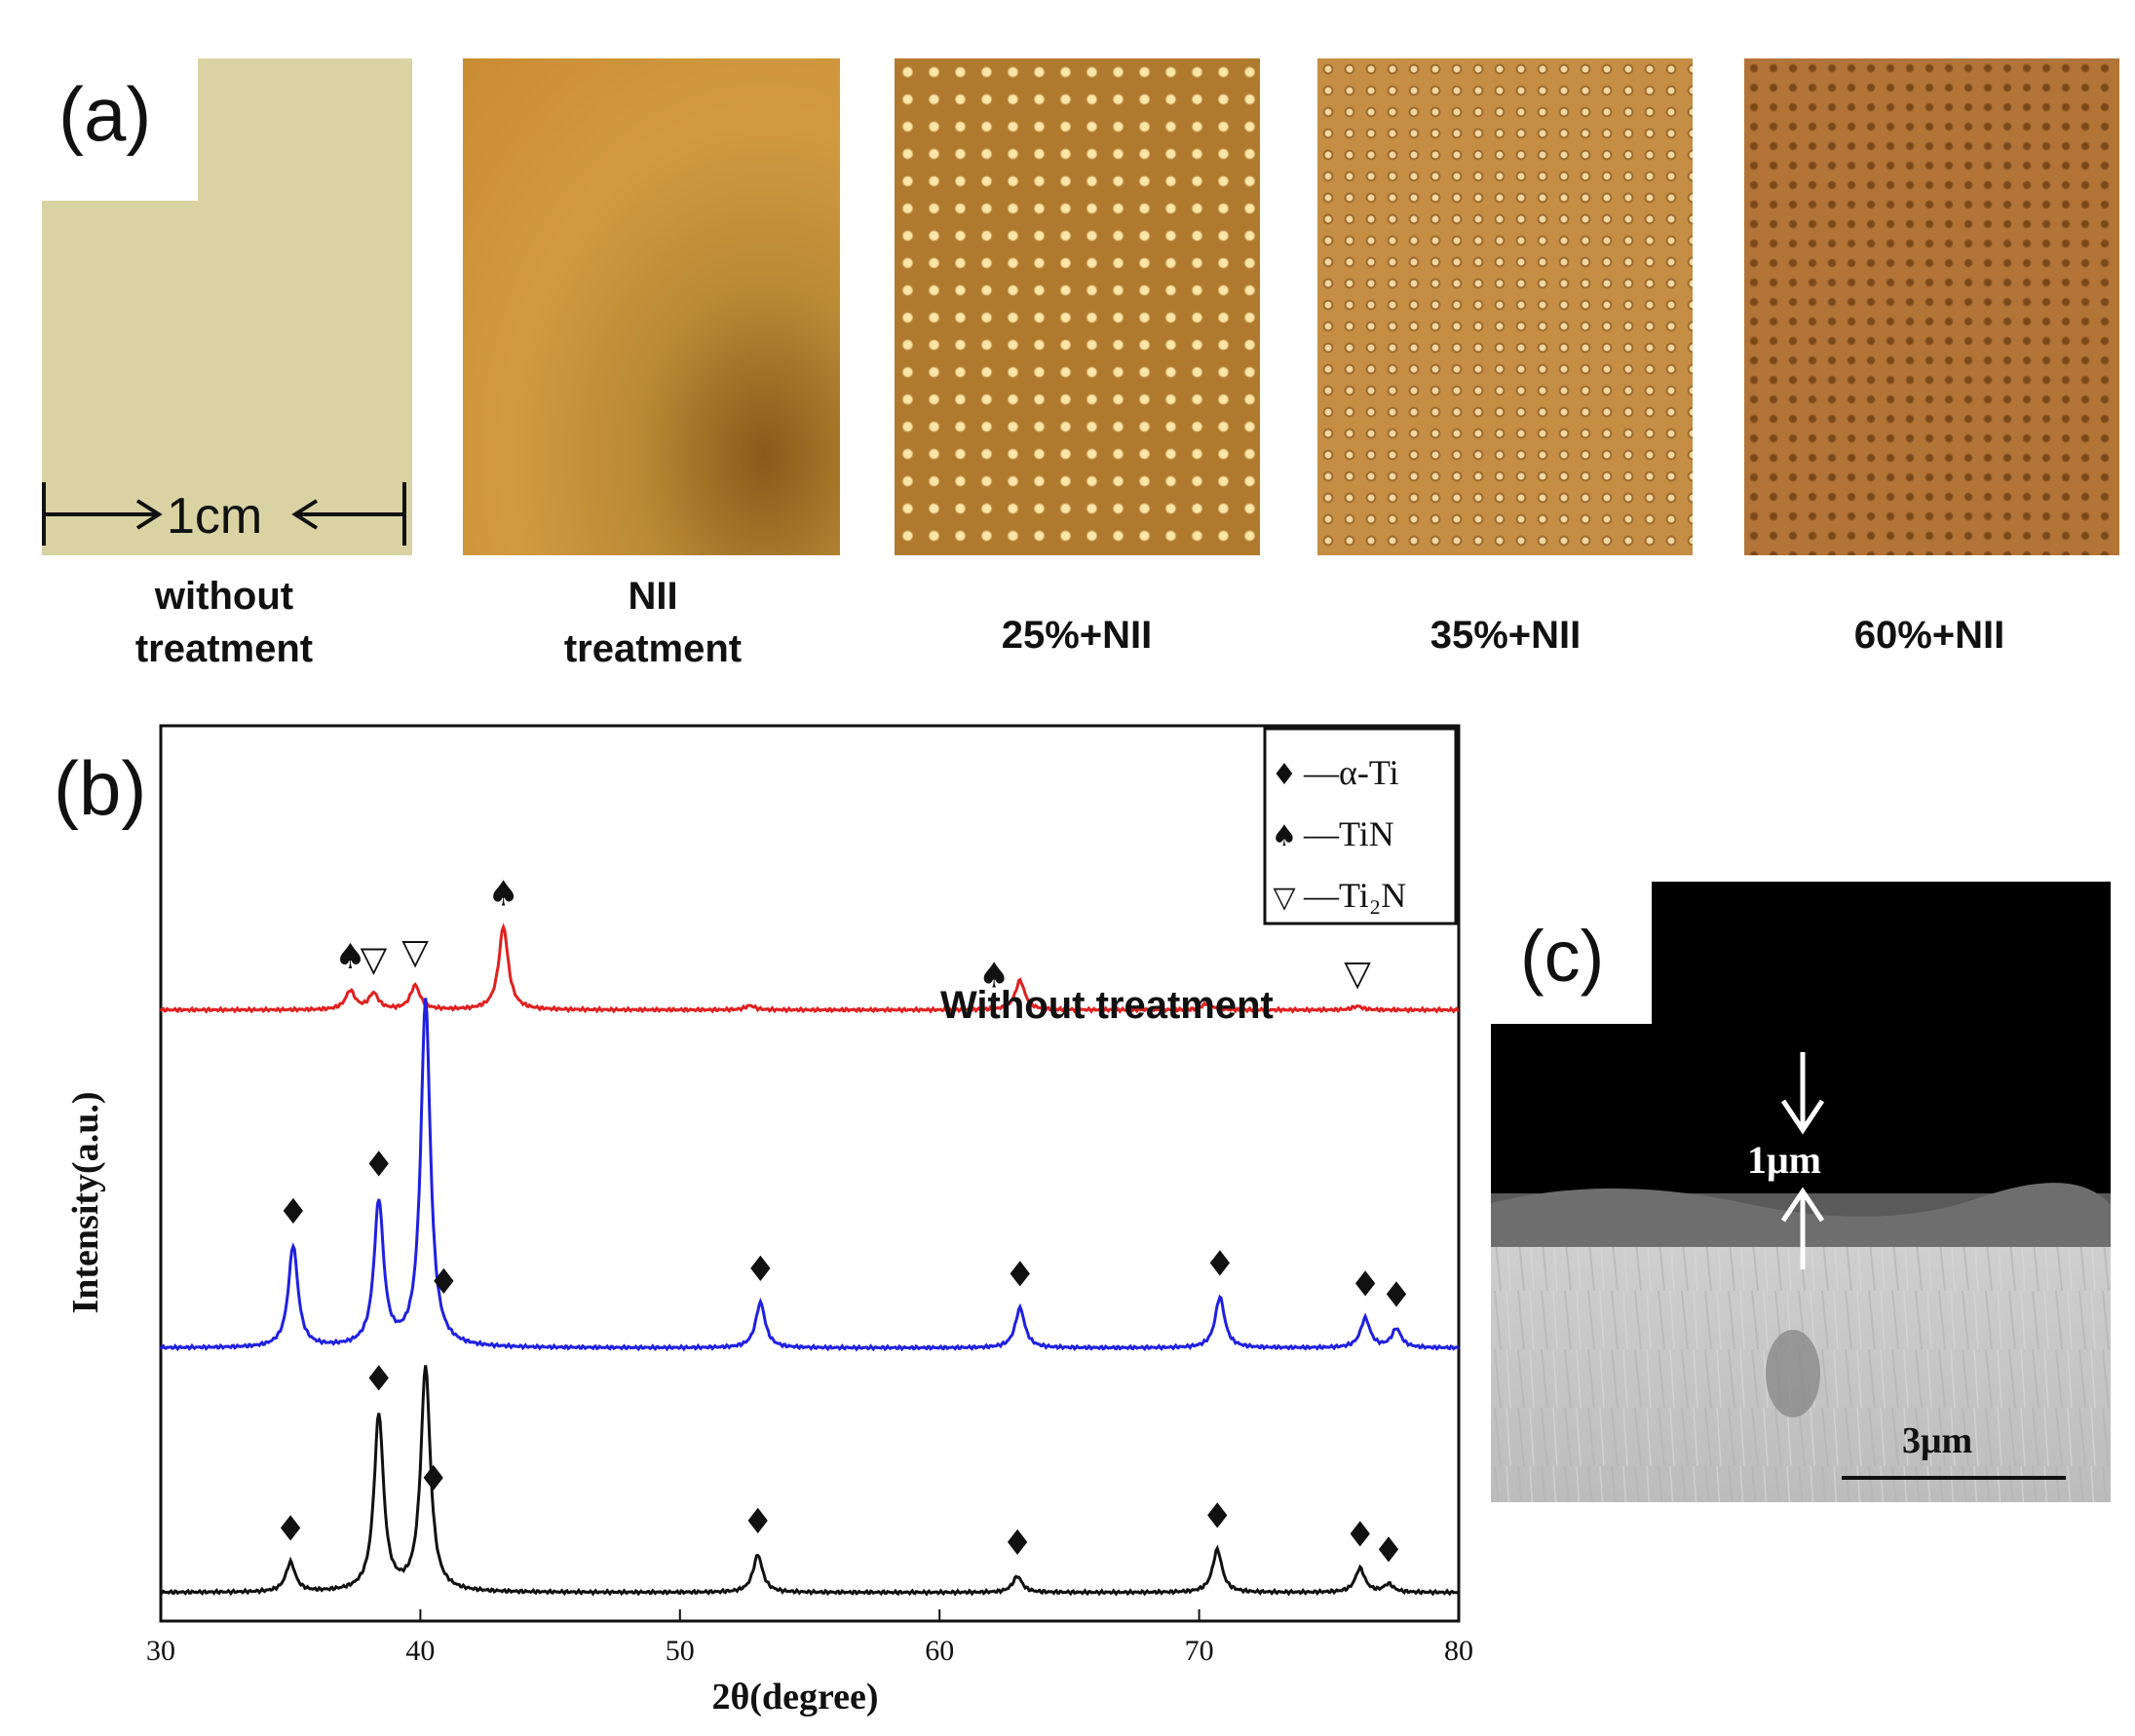  I want to click on sem-cross-section: (c) 1μm 3μm, so click(1801, 1192).